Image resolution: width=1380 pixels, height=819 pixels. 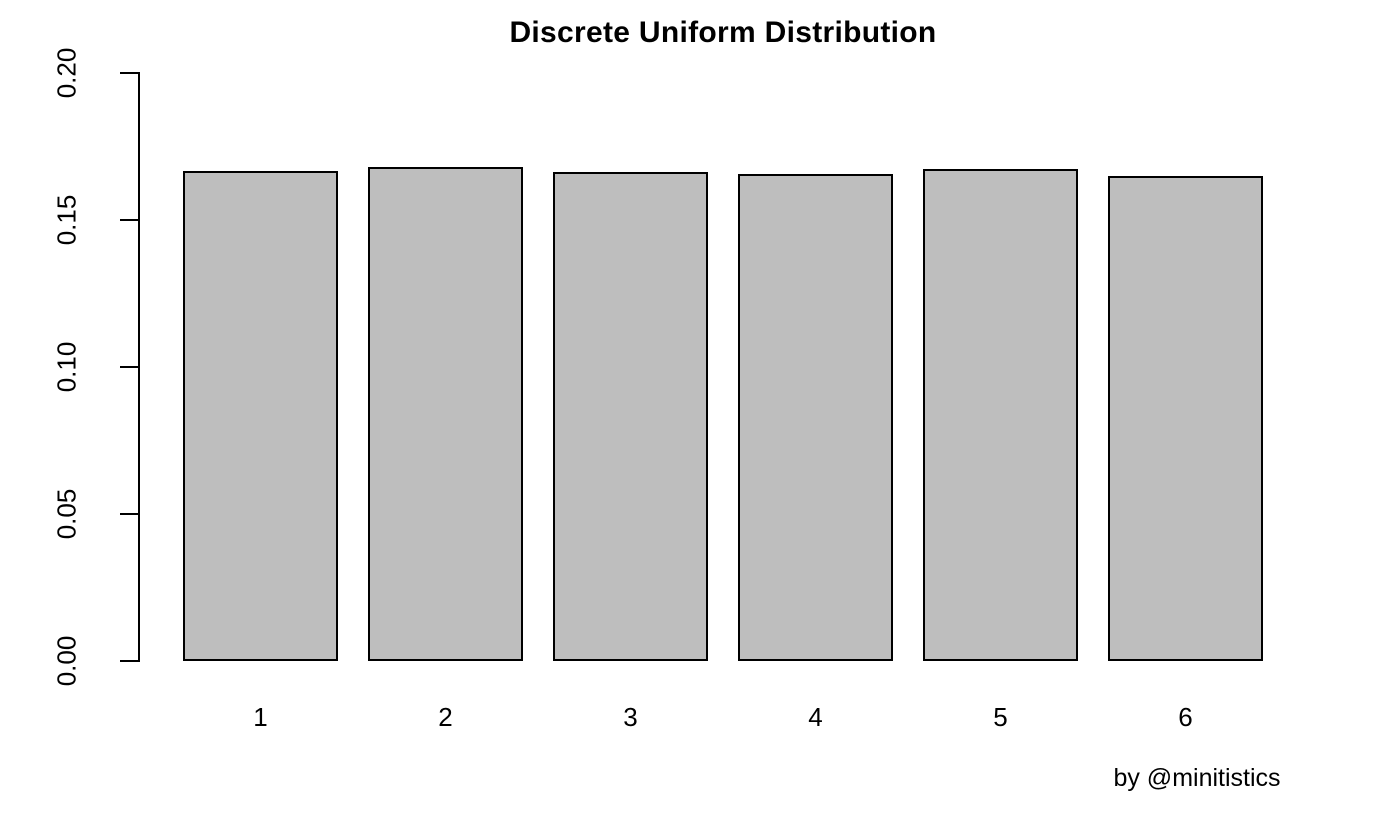 I want to click on y-tick-label: 0.15, so click(x=66, y=220).